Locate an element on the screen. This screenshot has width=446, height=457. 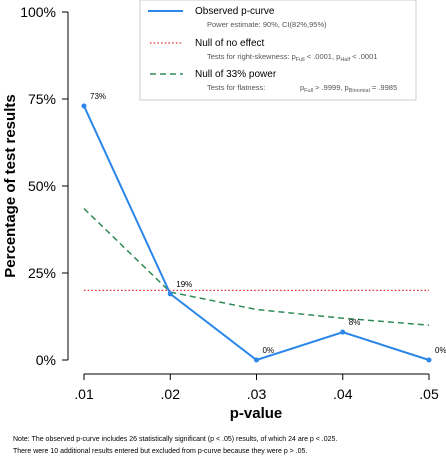
x-tick-label: .02 is located at coordinates (171, 394).